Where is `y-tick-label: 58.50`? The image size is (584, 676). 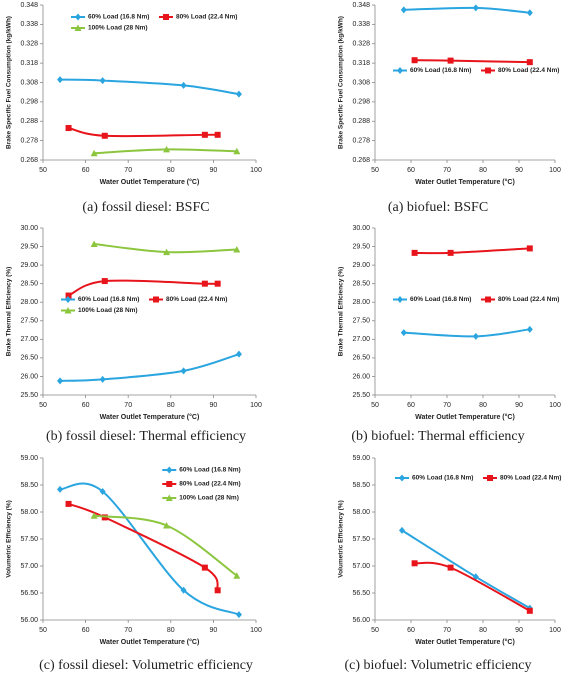 y-tick-label: 58.50 is located at coordinates (361, 485).